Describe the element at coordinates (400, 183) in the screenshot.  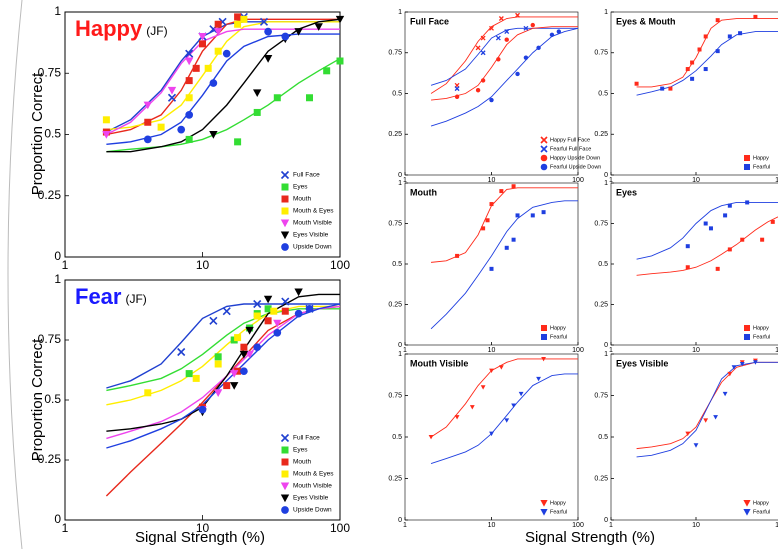
I see `y-tick-label: 1` at that location.